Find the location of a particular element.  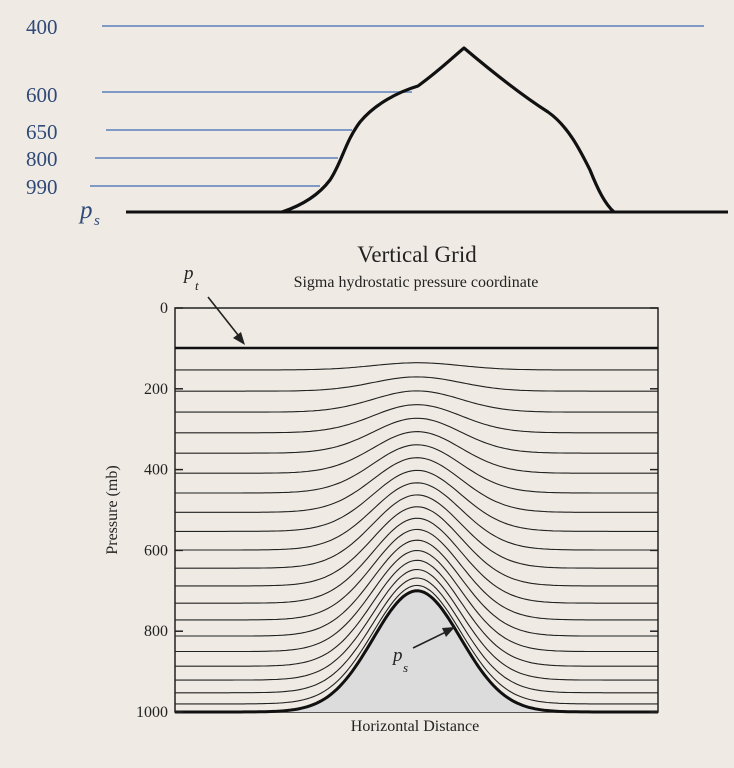

surface-pressure-annotation: p s is located at coordinates (423, 651).